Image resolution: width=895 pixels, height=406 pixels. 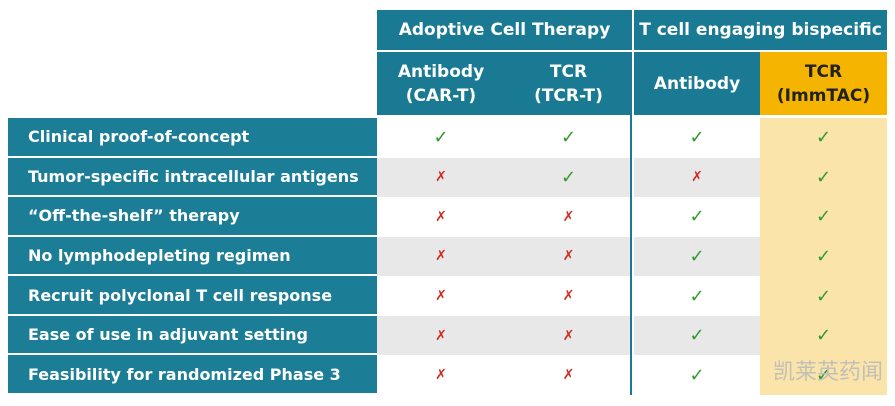 What do you see at coordinates (192, 217) in the screenshot?
I see `row-label: “Off-the-shelf” therapy` at bounding box center [192, 217].